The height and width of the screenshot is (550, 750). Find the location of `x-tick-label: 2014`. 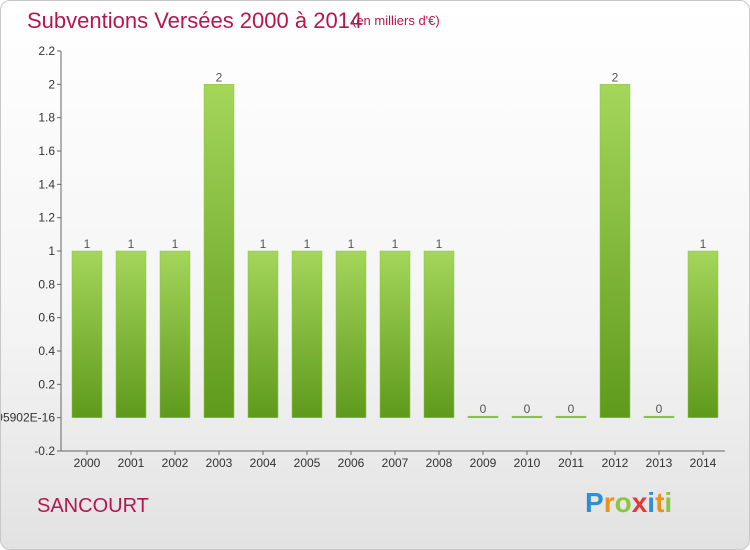

x-tick-label: 2014 is located at coordinates (703, 463).